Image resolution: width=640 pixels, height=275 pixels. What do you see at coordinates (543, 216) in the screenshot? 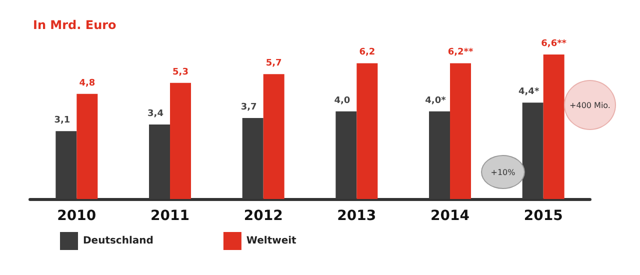
I see `x-tick-label: 2015` at bounding box center [543, 216].